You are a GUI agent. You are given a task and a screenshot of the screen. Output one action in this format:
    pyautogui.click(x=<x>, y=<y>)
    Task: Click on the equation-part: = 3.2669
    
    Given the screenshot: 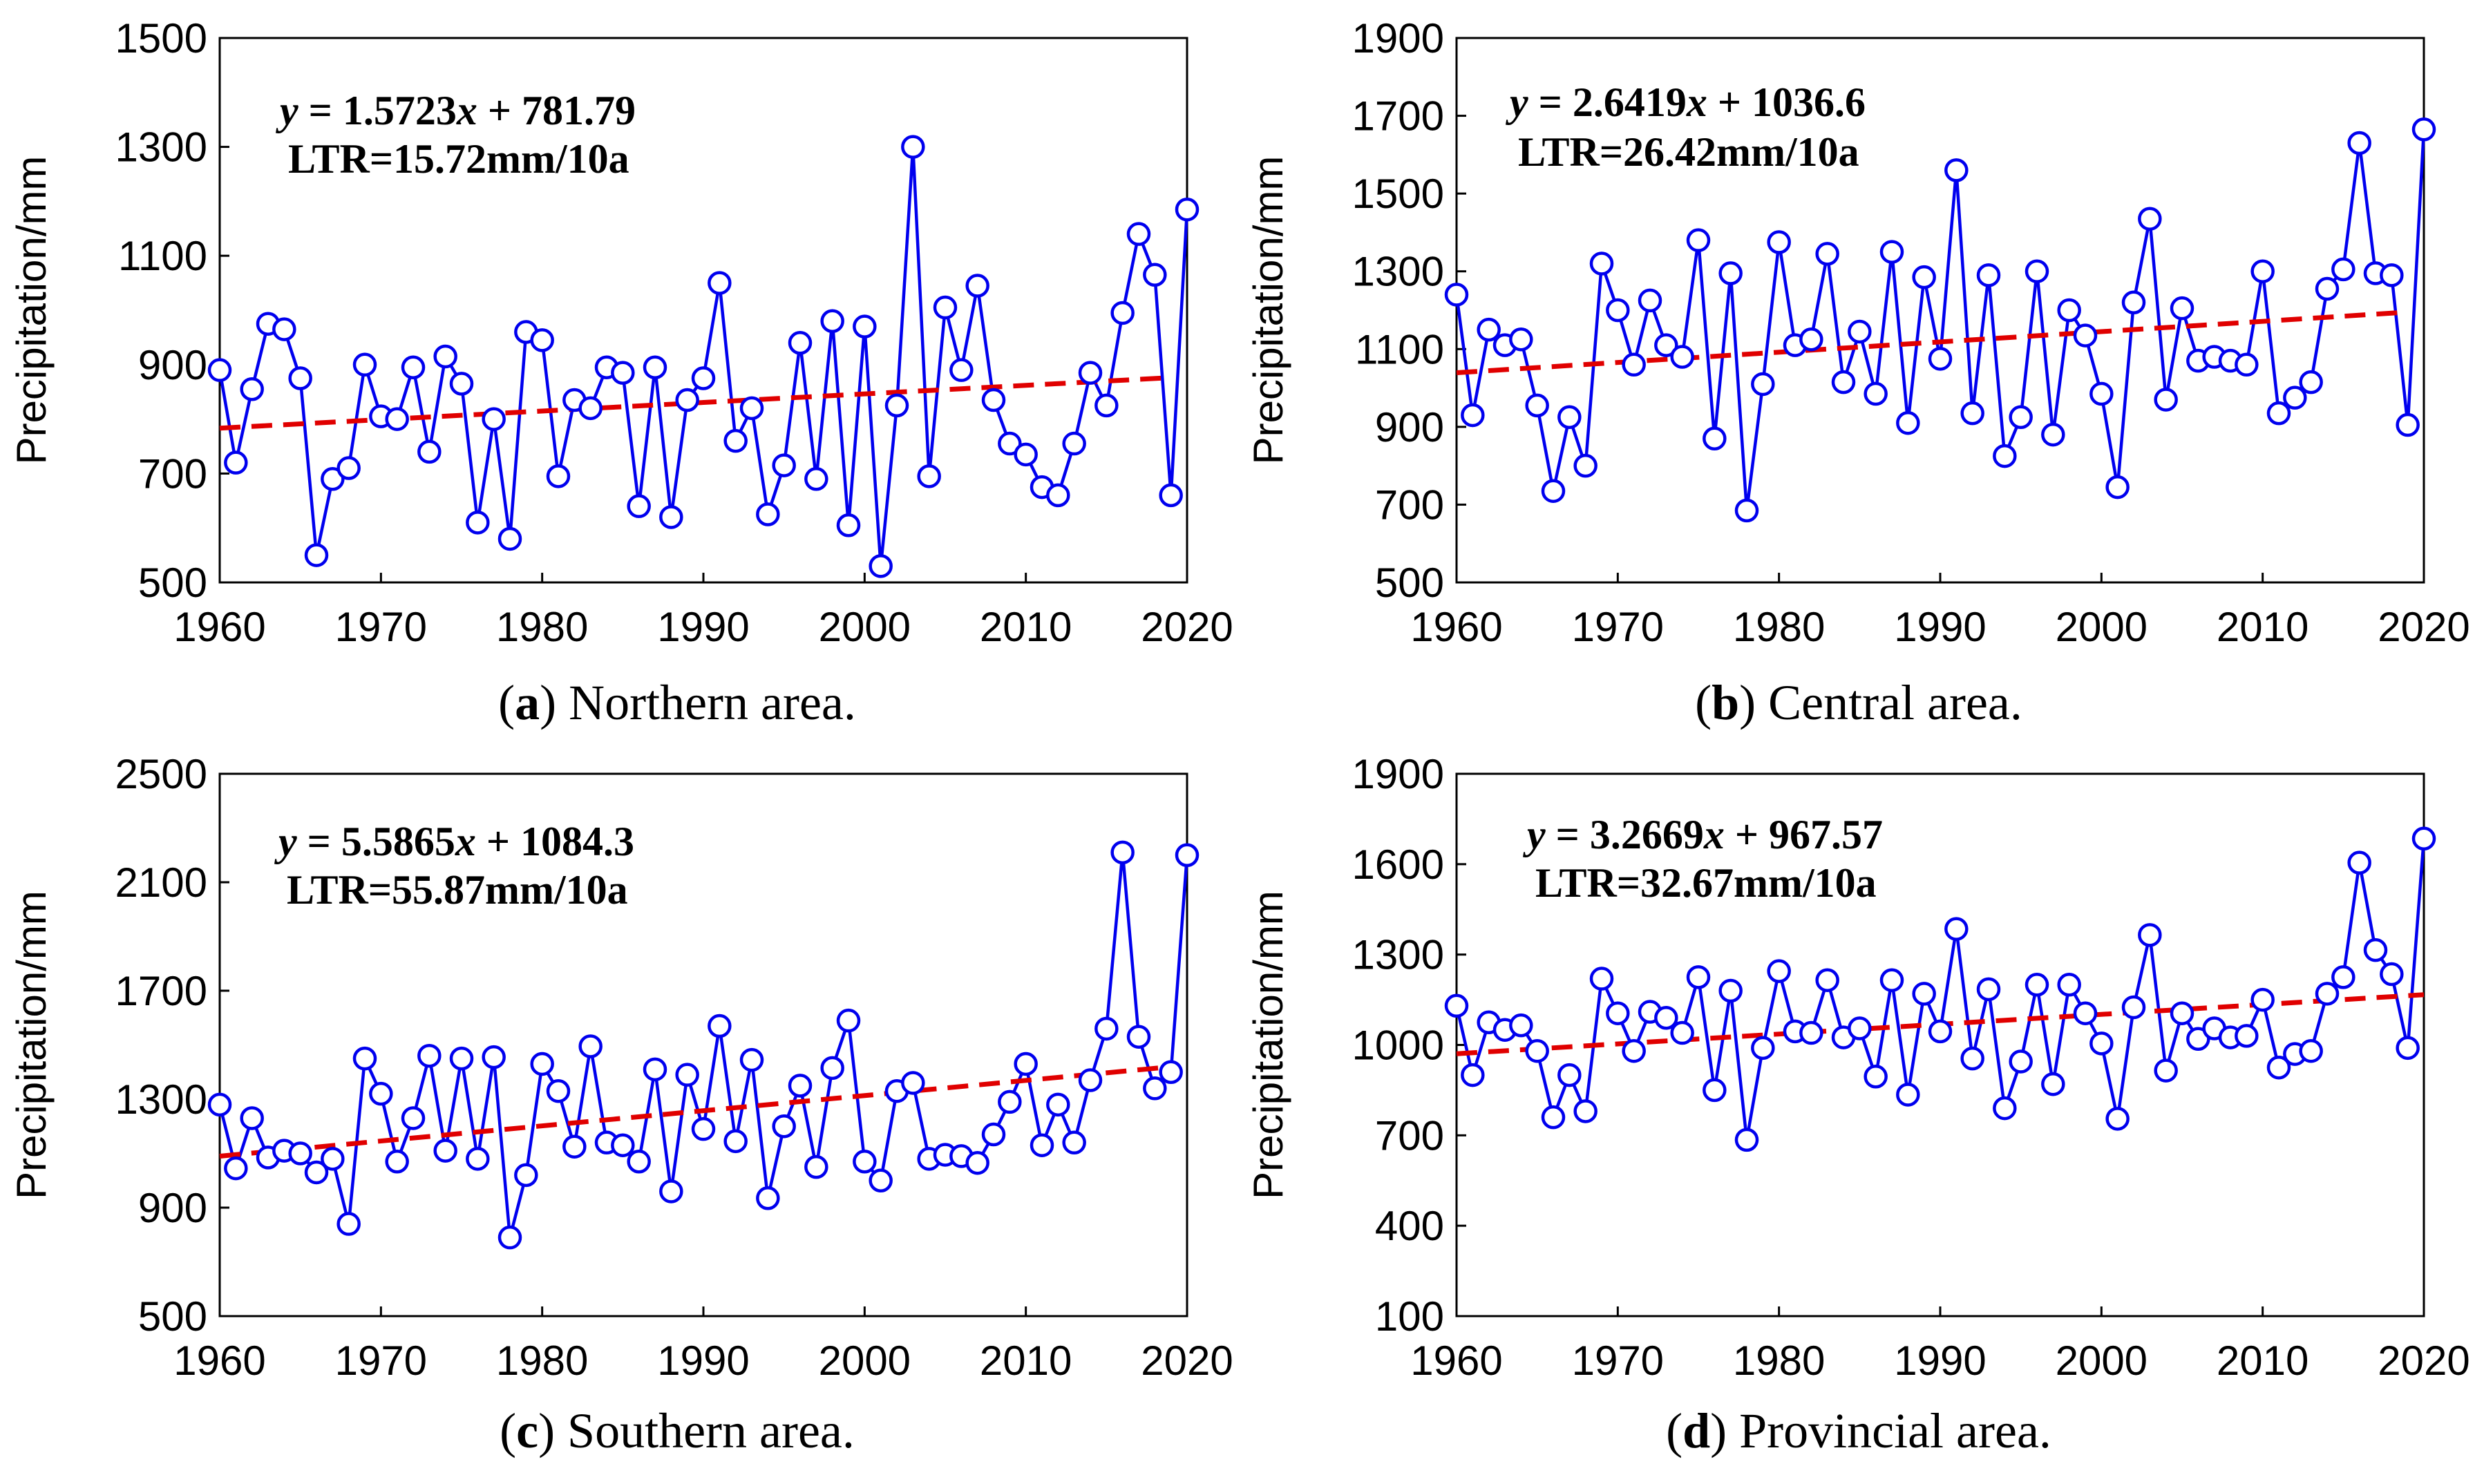 What is the action you would take?
    pyautogui.click(x=1625, y=834)
    